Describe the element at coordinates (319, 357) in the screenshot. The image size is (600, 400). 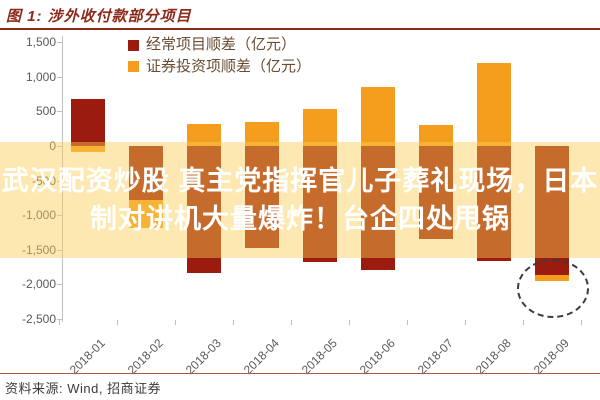
I see `x-axis-label: 2018-05` at that location.